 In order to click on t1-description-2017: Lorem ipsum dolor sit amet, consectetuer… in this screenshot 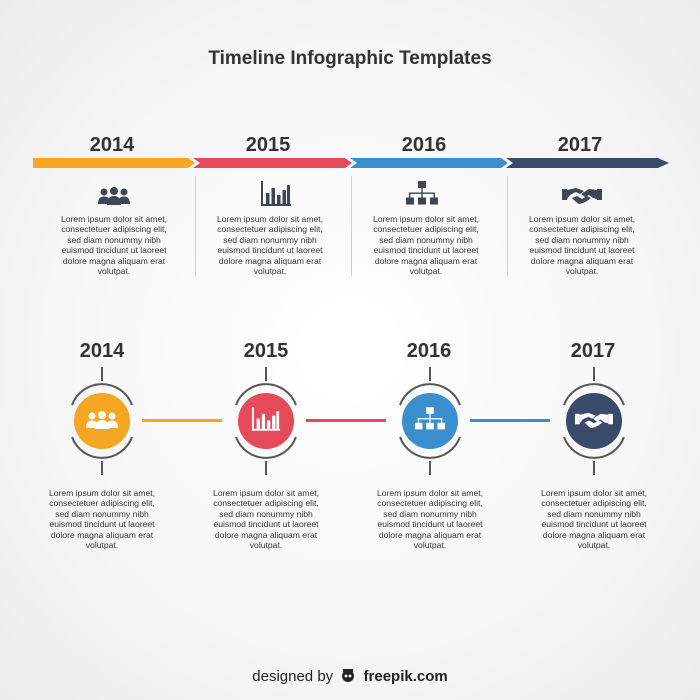, I will do `click(582, 245)`.